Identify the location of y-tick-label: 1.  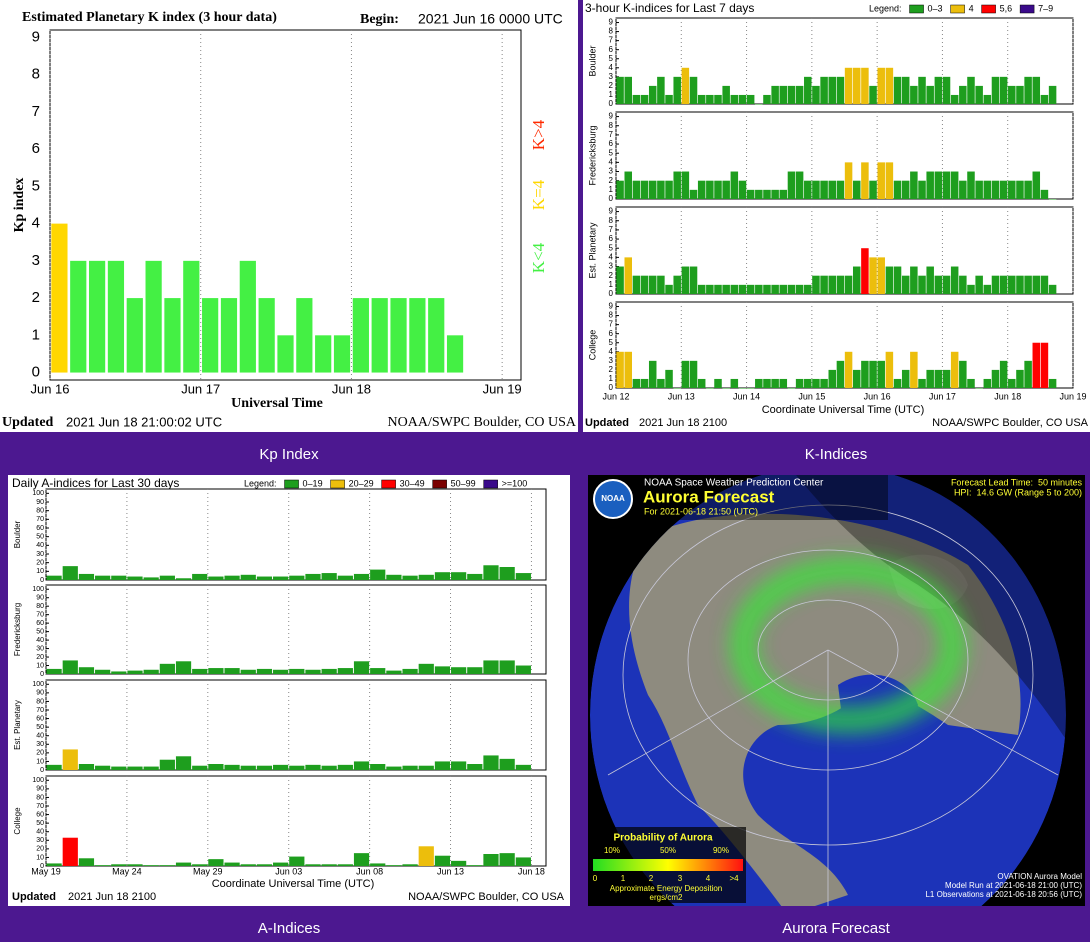
(611, 284).